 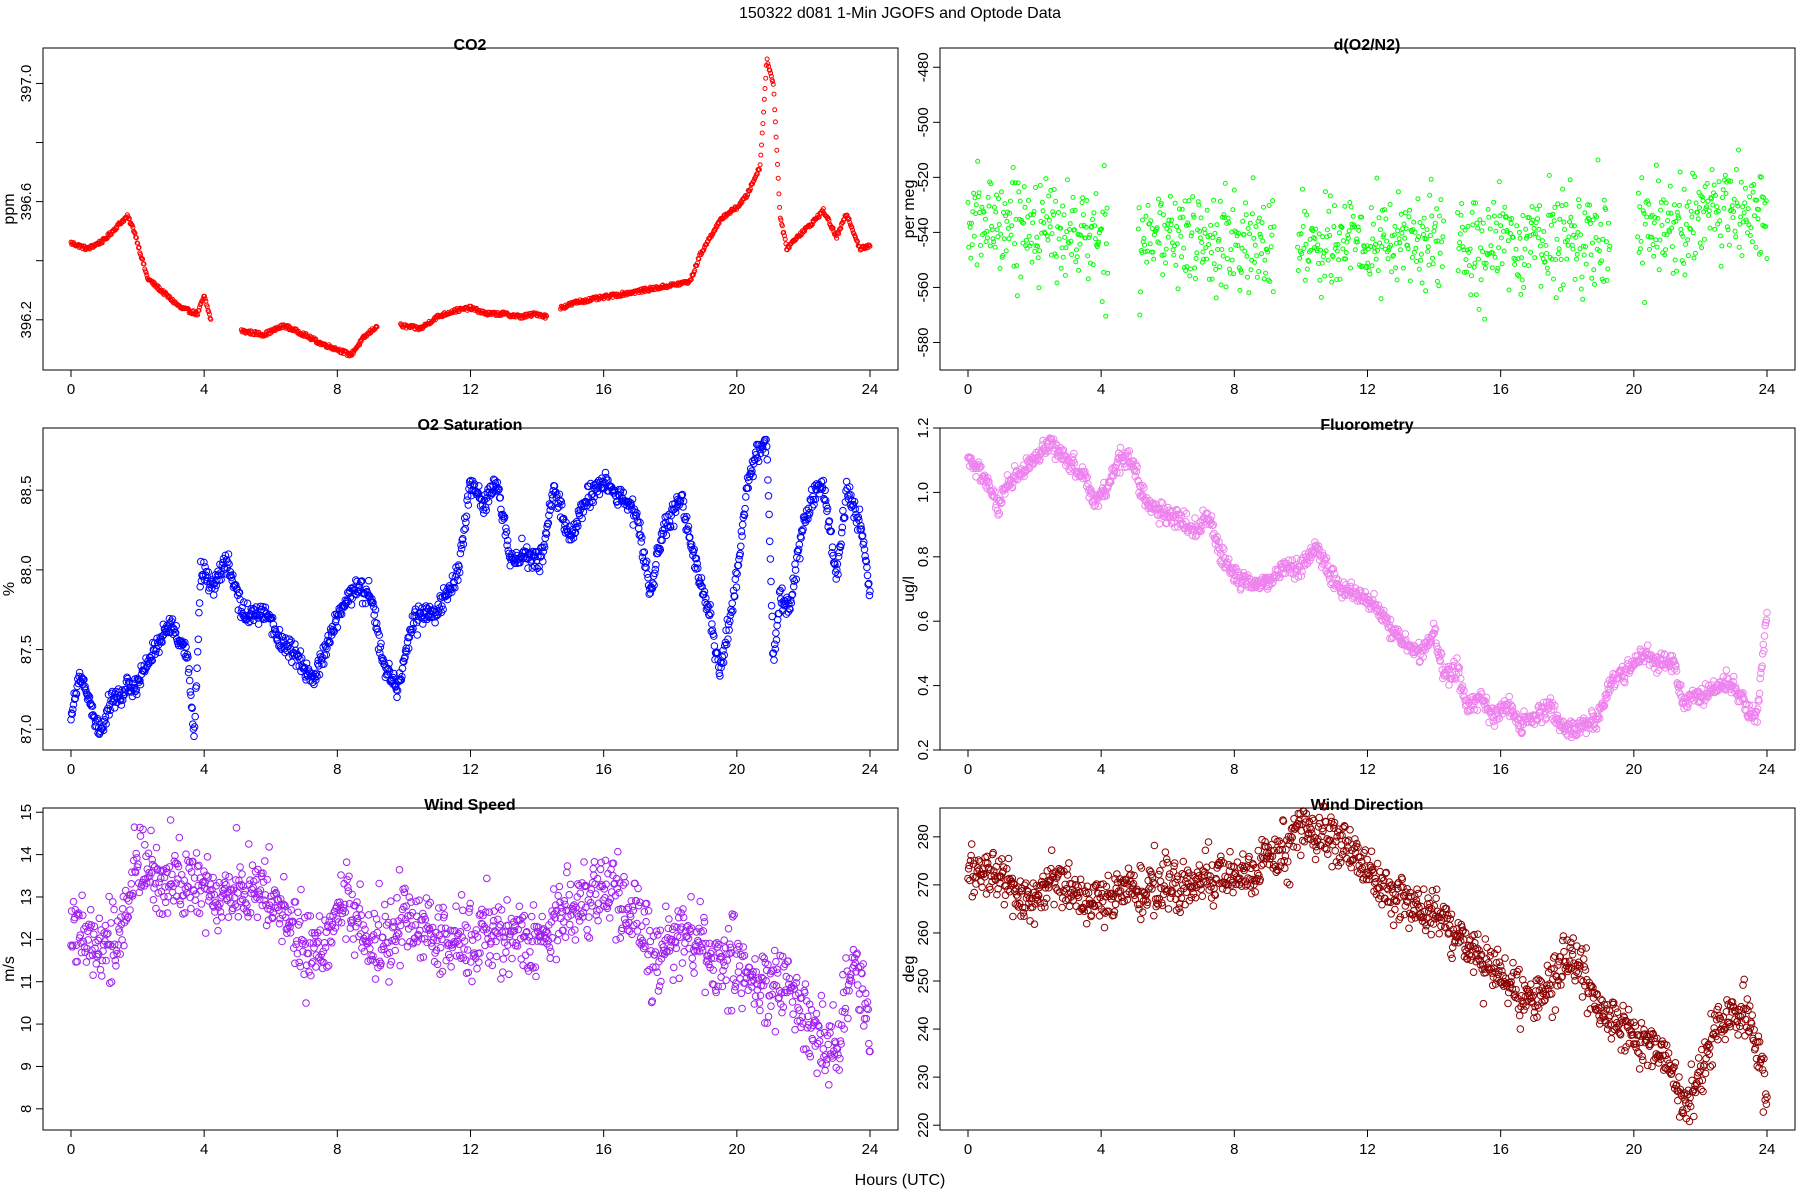 I want to click on y-axis-label: %, so click(x=9, y=589).